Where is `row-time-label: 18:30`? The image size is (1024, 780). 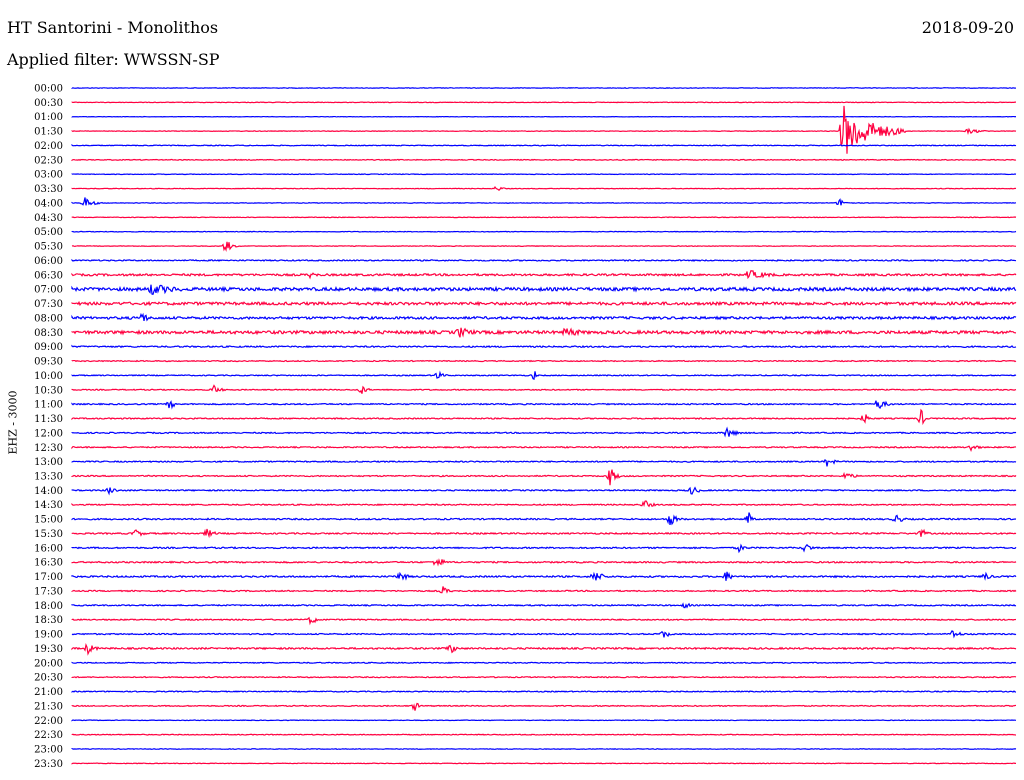 row-time-label: 18:30 is located at coordinates (48, 620).